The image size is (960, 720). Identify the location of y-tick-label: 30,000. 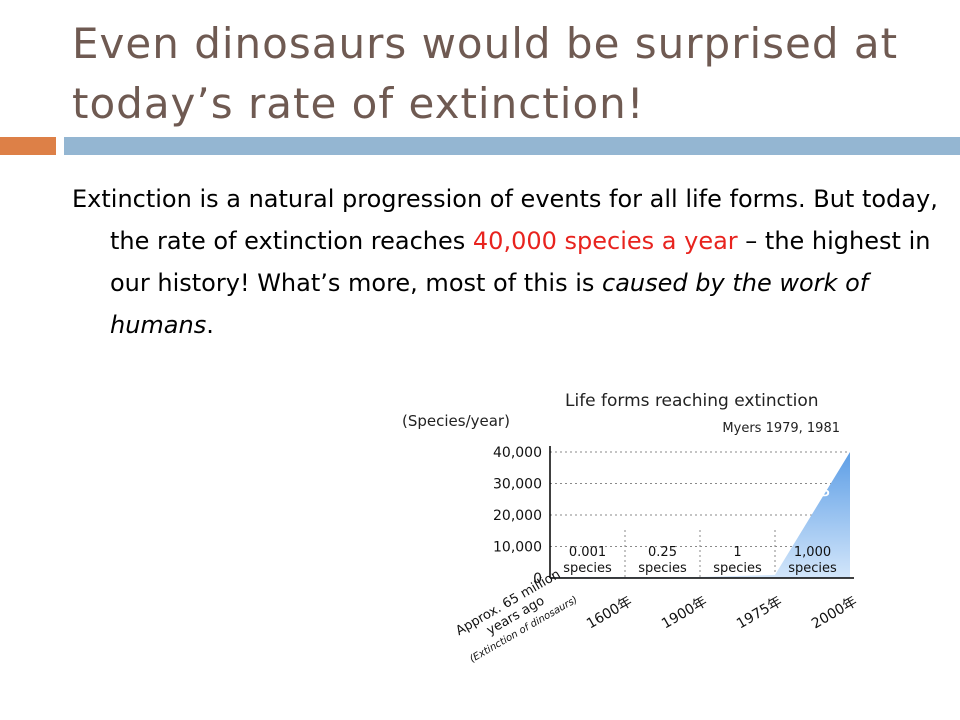
(517, 485).